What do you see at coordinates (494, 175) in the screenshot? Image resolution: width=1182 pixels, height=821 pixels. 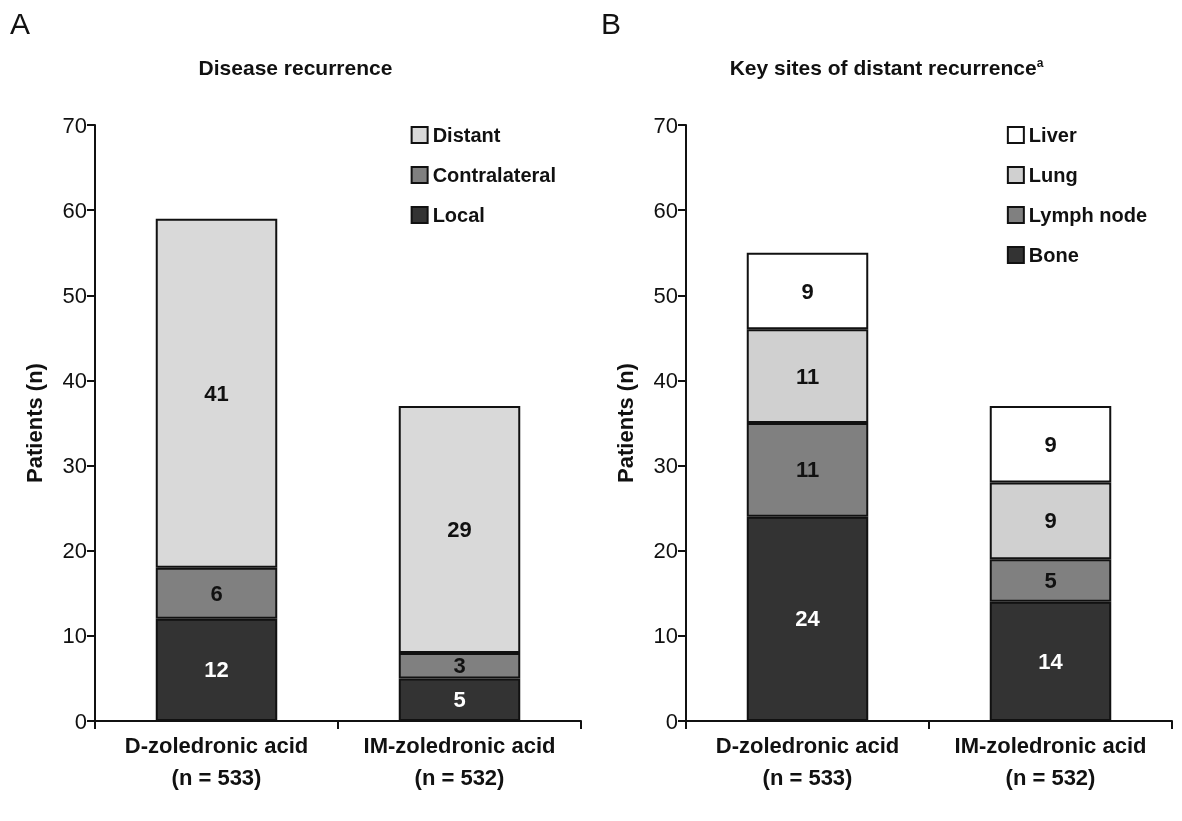 I see `legend-label: Contralateral` at bounding box center [494, 175].